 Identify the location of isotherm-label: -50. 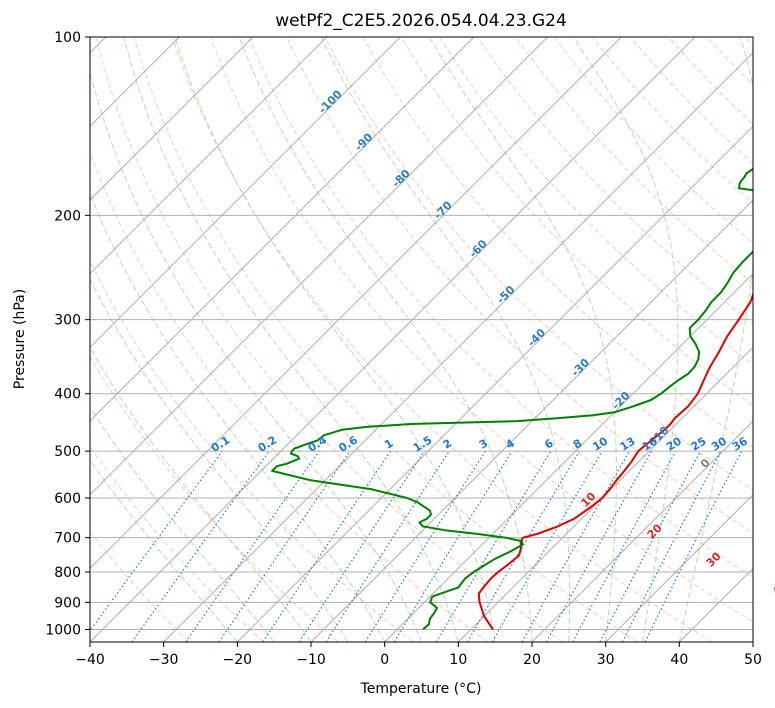
(505, 294).